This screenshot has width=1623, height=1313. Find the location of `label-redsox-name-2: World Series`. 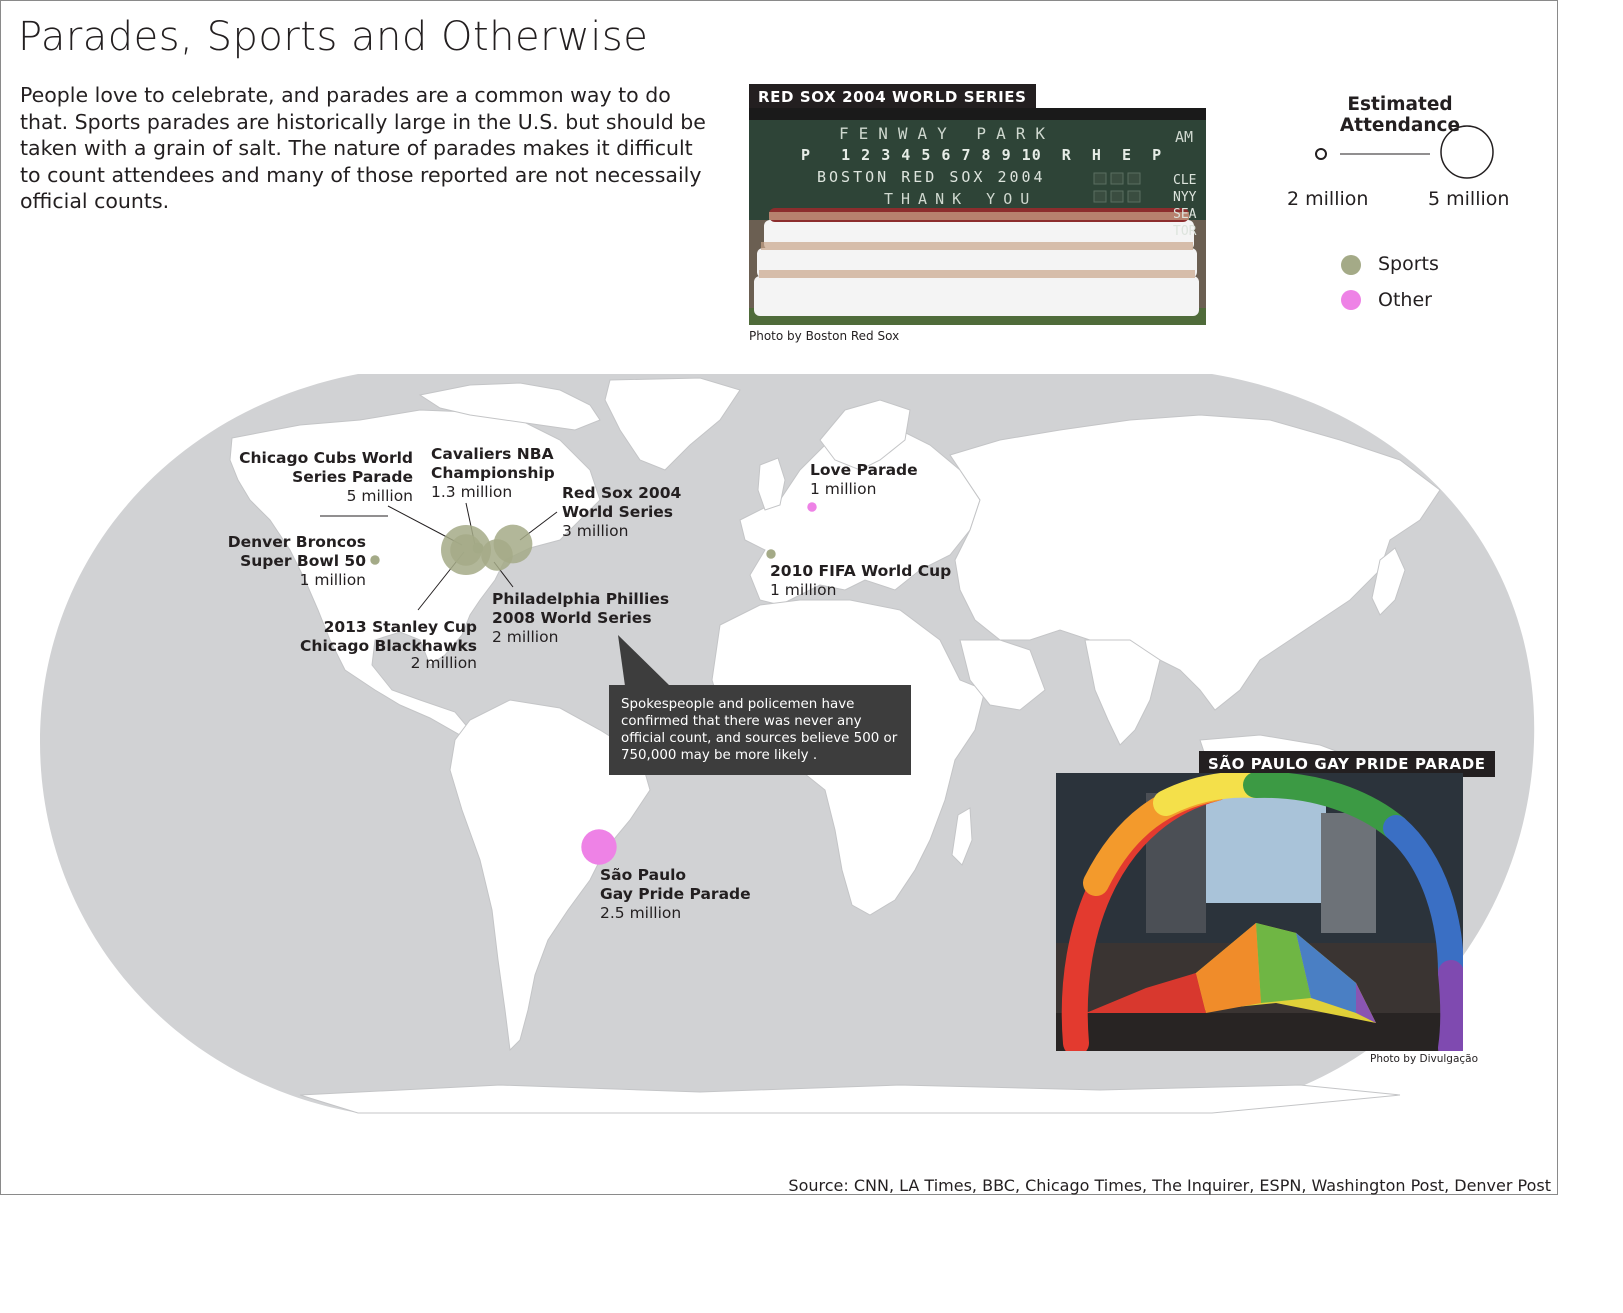

label-redsox-name-2: World Series is located at coordinates (618, 512).